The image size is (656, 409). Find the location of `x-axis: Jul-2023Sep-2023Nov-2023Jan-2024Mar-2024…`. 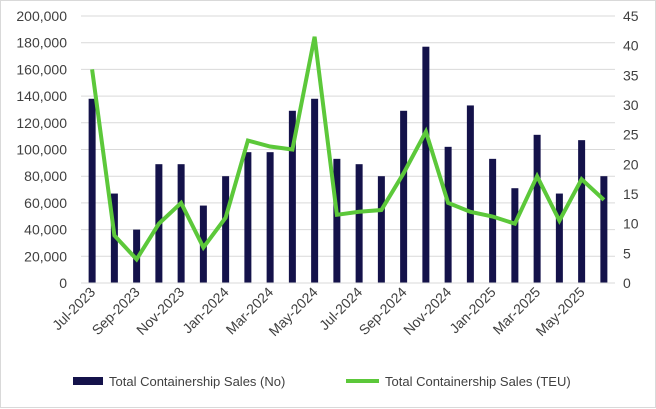

x-axis: Jul-2023Sep-2023Nov-2023Jan-2024Mar-2024… is located at coordinates (332, 310).